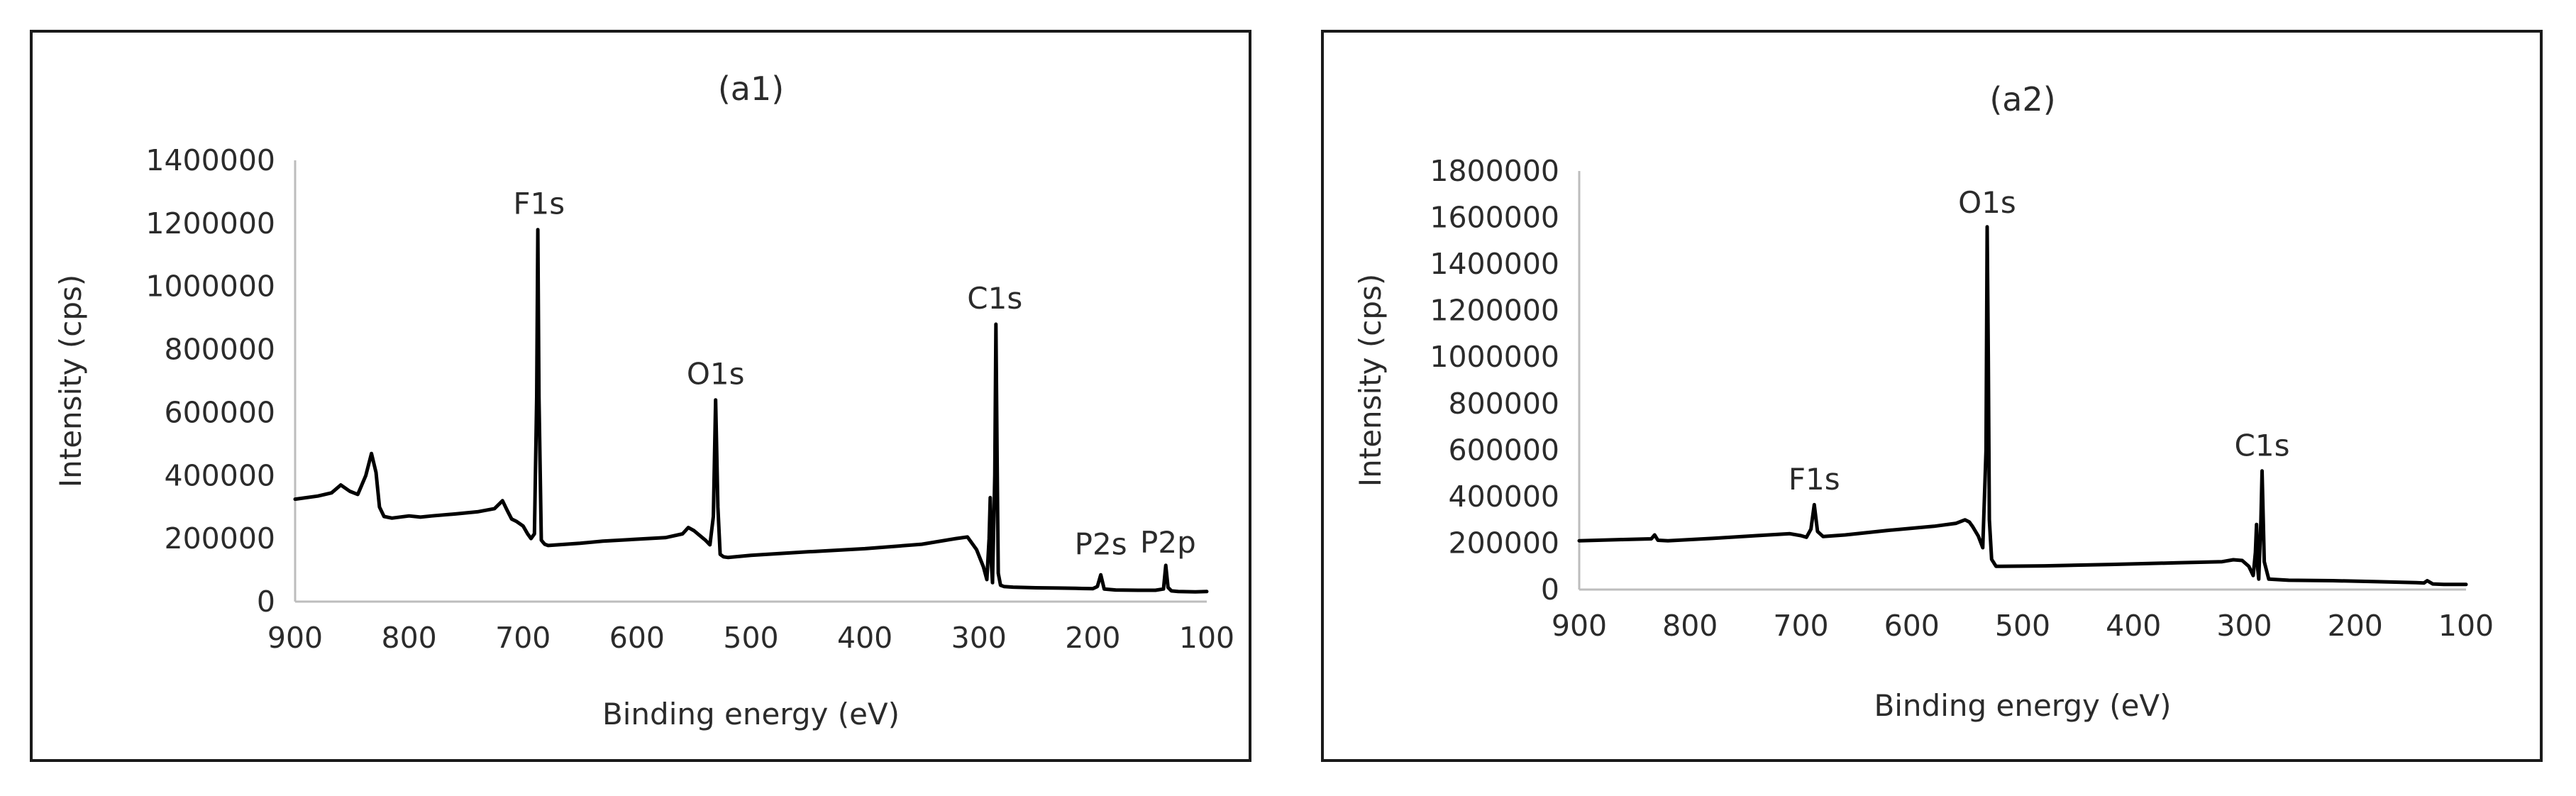 The image size is (2576, 796). Describe the element at coordinates (751, 89) in the screenshot. I see `chart-title: (a1)` at that location.